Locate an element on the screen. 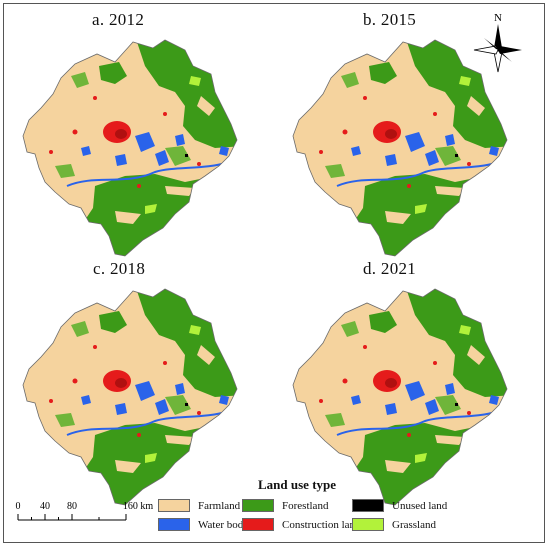  legend-label-forestland: Forestland is located at coordinates (305, 505).